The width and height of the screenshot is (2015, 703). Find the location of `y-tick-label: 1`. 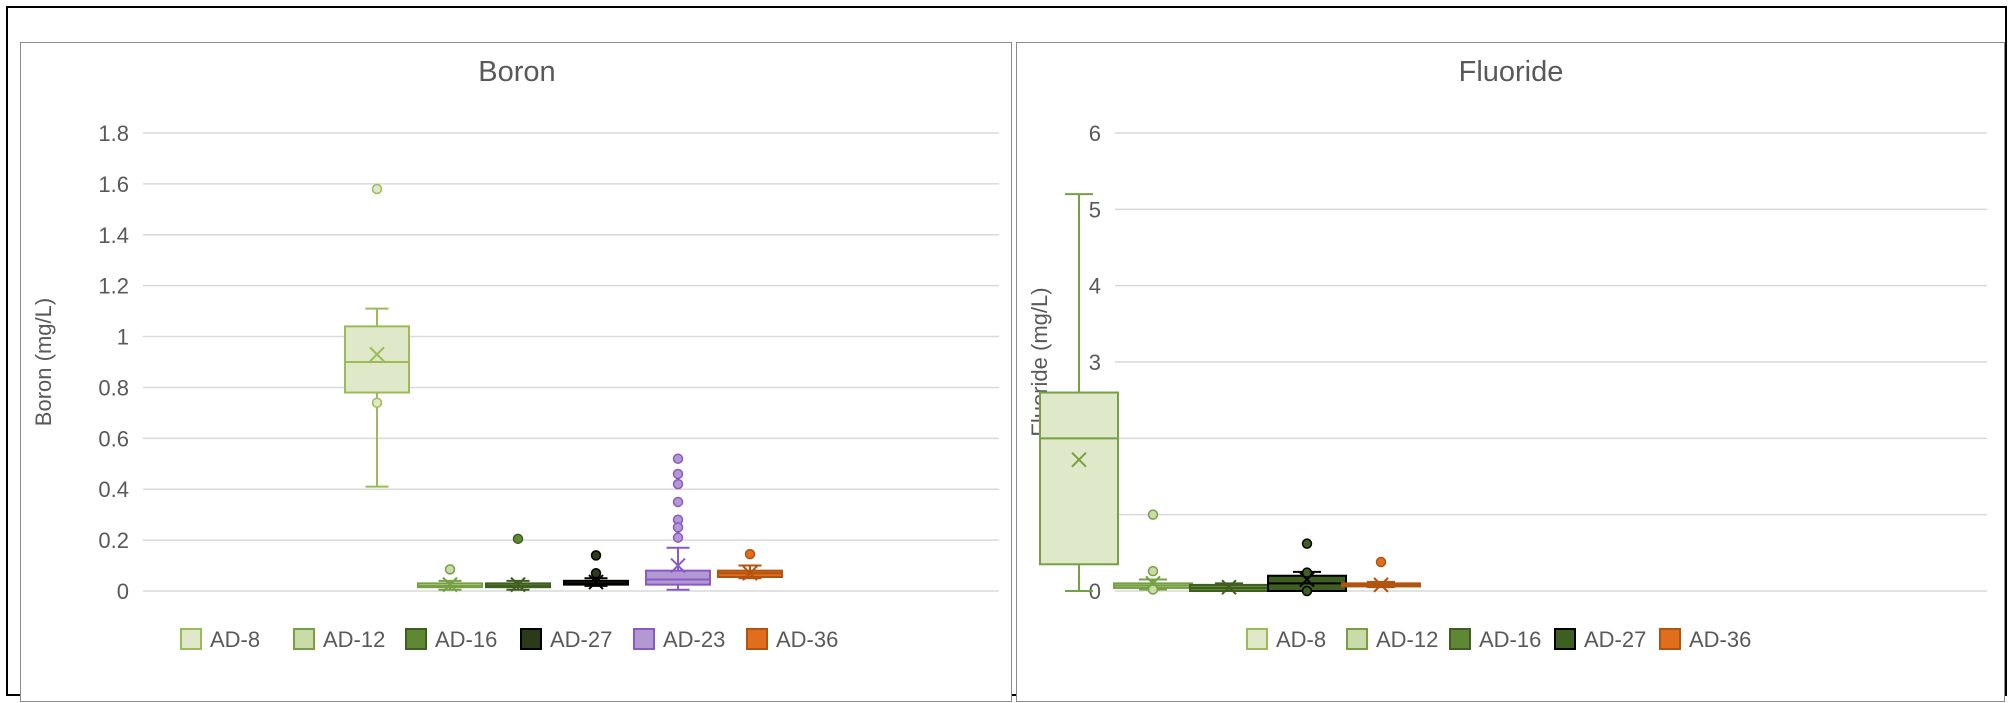

y-tick-label: 1 is located at coordinates (123, 337).